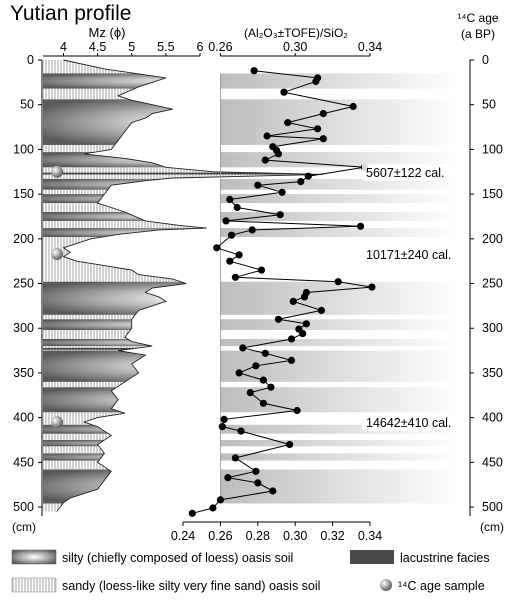  I want to click on ratio-bottom-tick-label-1: 0.26, so click(220, 536).